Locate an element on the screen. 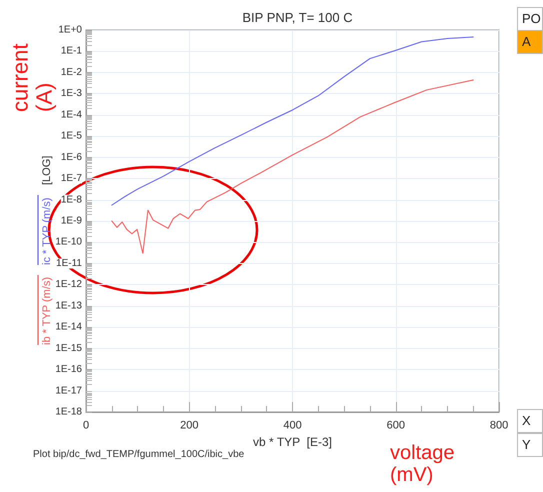  y-tick-label: 1E+0 is located at coordinates (70, 30).